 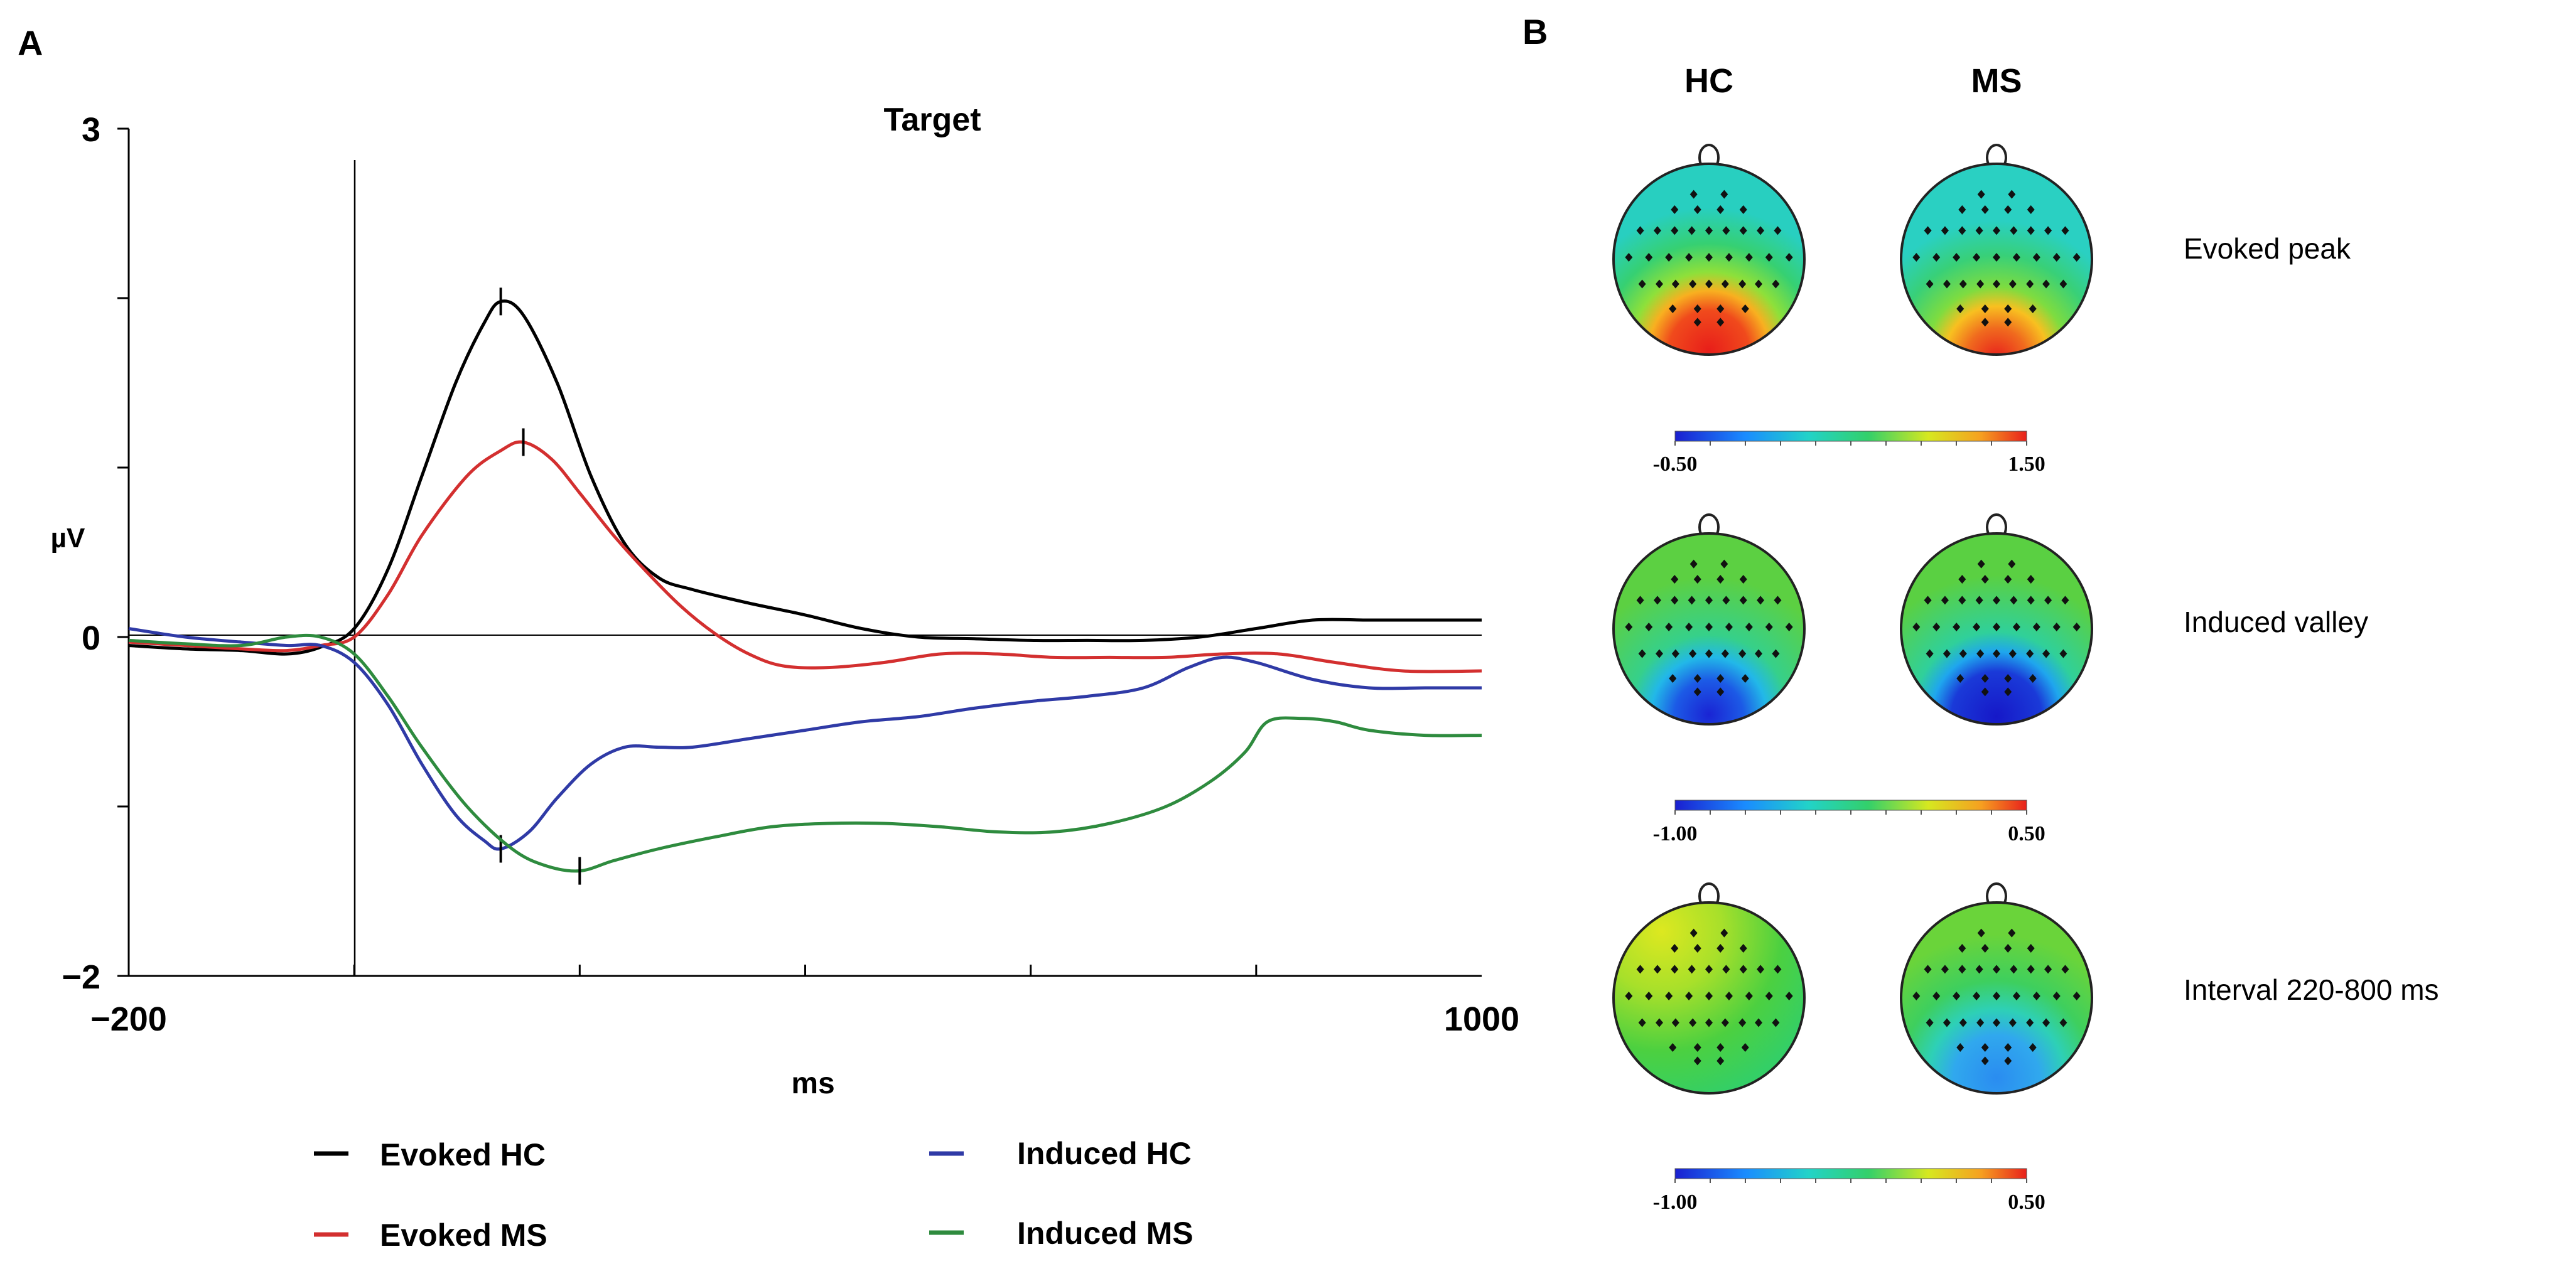 What do you see at coordinates (2026, 1203) in the screenshot?
I see `colorbar-max-label: 0.50` at bounding box center [2026, 1203].